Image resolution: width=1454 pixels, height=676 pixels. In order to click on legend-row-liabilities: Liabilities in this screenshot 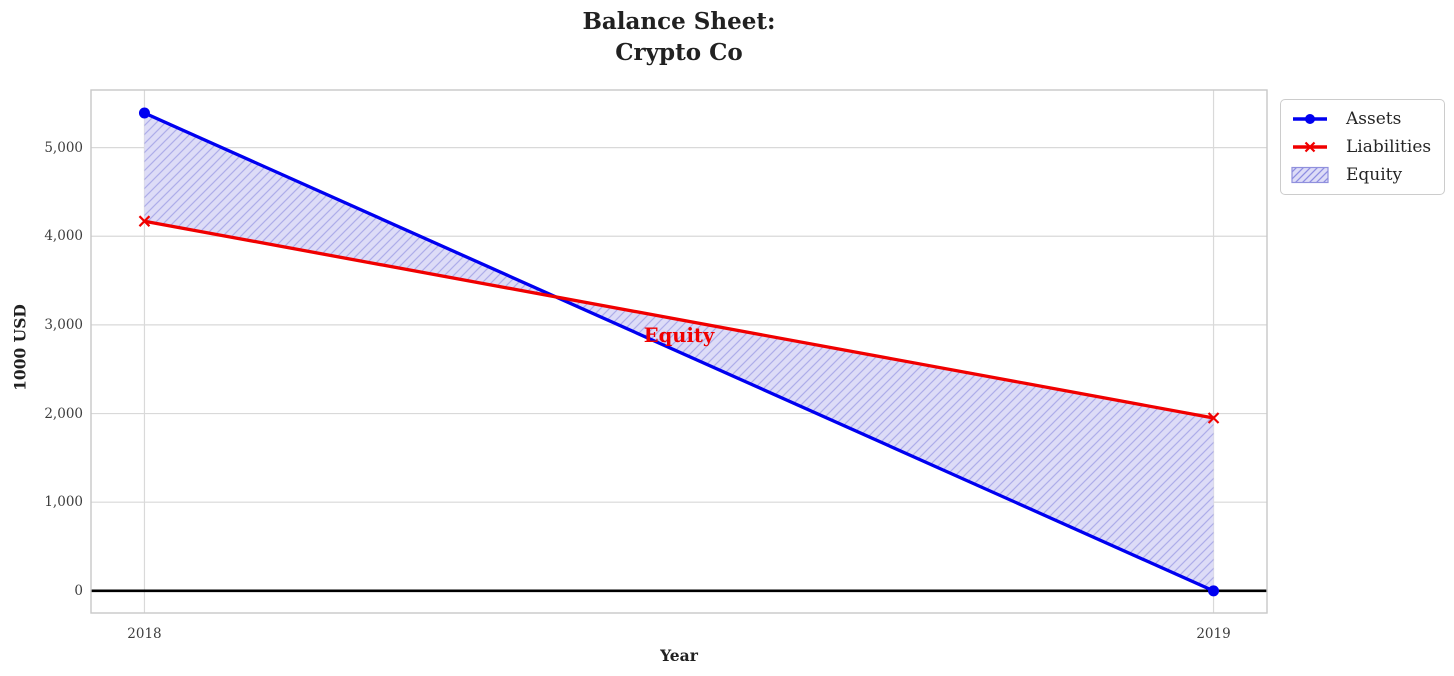, I will do `click(1361, 147)`.